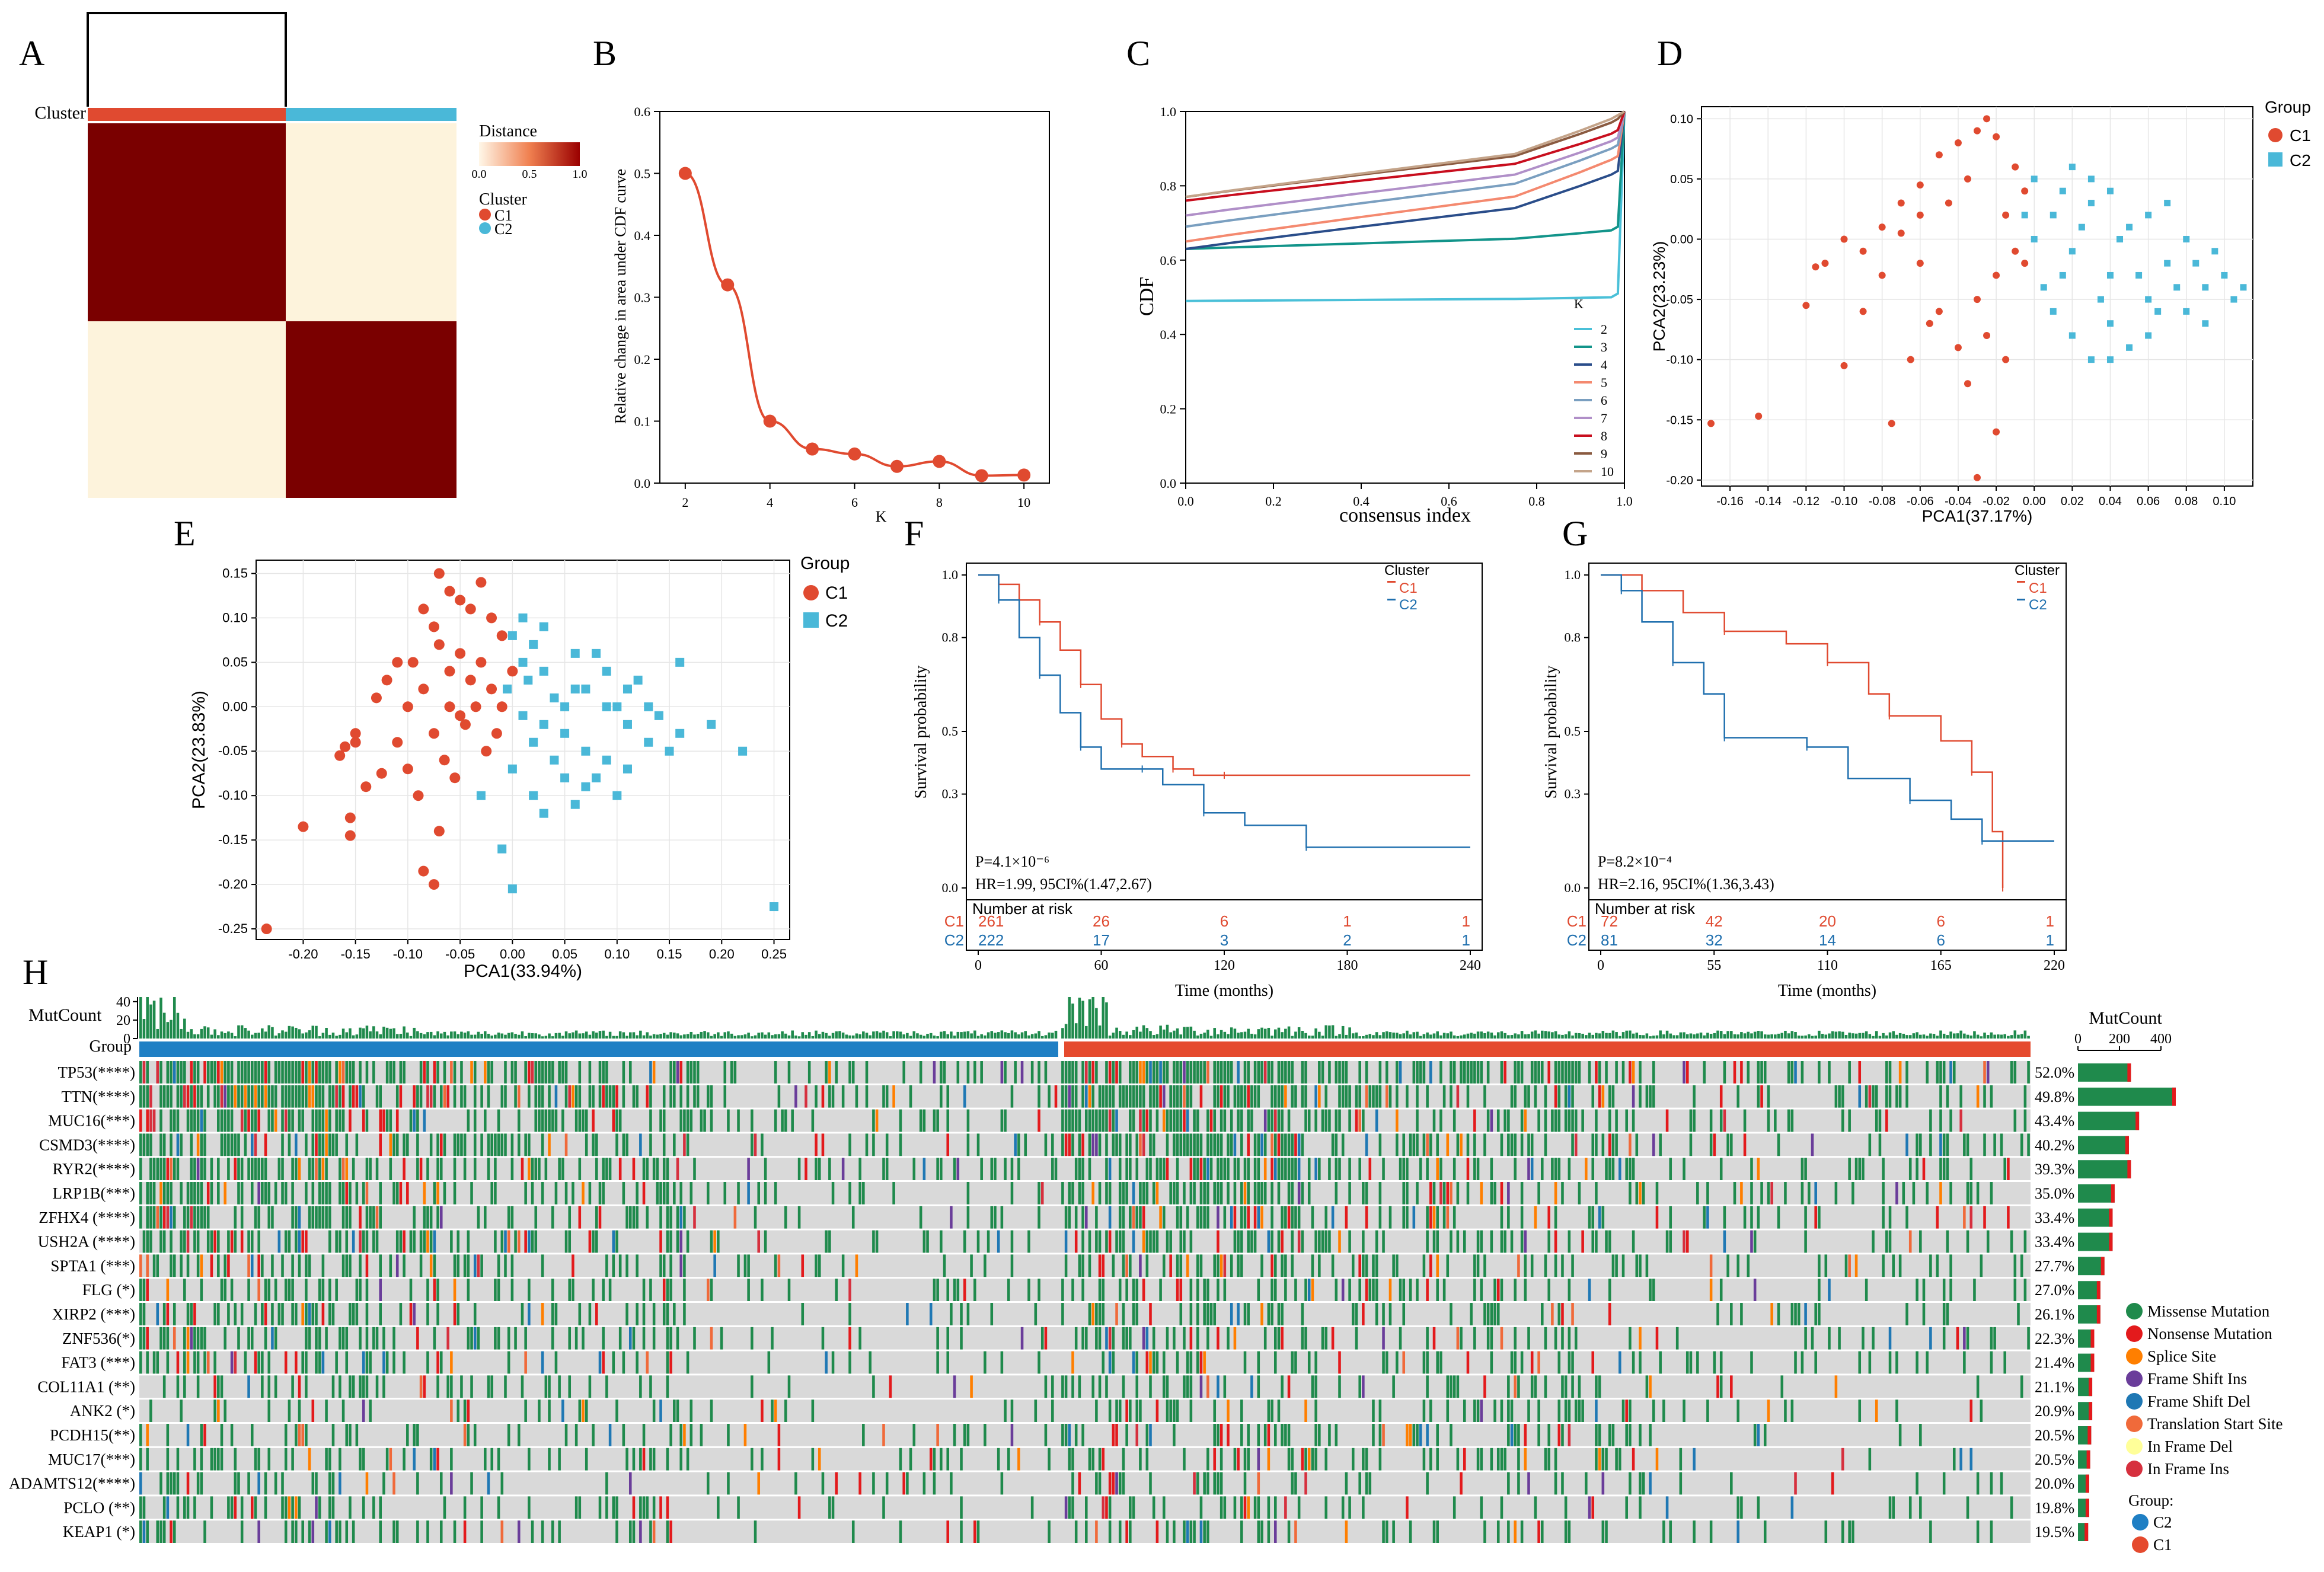  Describe the element at coordinates (1406, 206) in the screenshot. I see `c-marks` at that location.